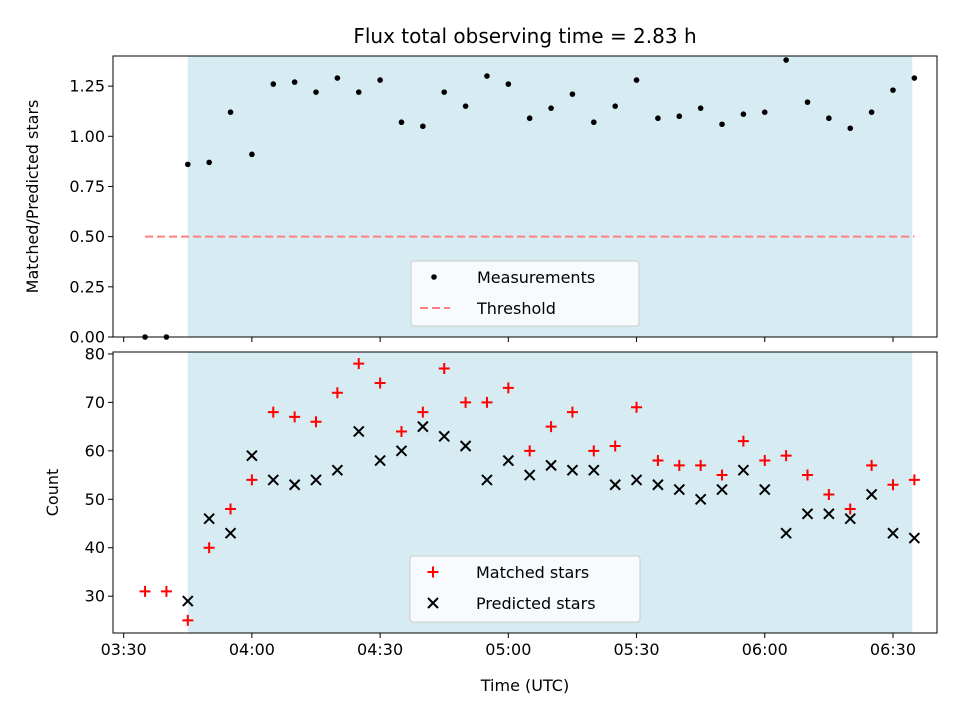  I want to click on legend-label: Threshold, so click(516, 308).